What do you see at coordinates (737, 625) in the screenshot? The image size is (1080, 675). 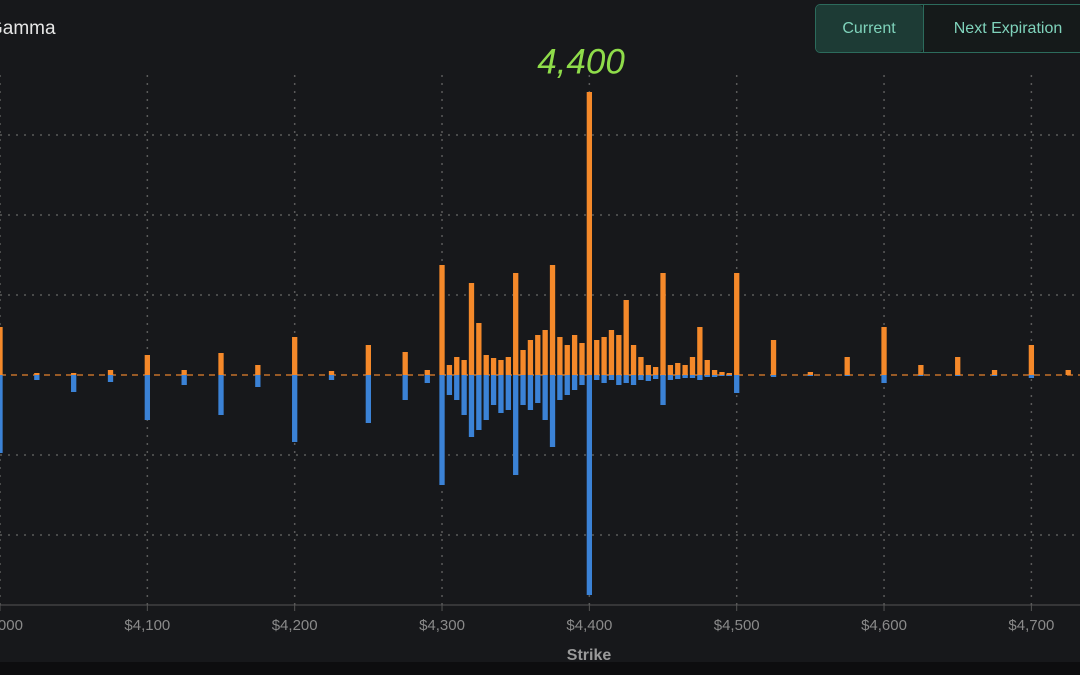 I see `x-tick-label: $4,500` at bounding box center [737, 625].